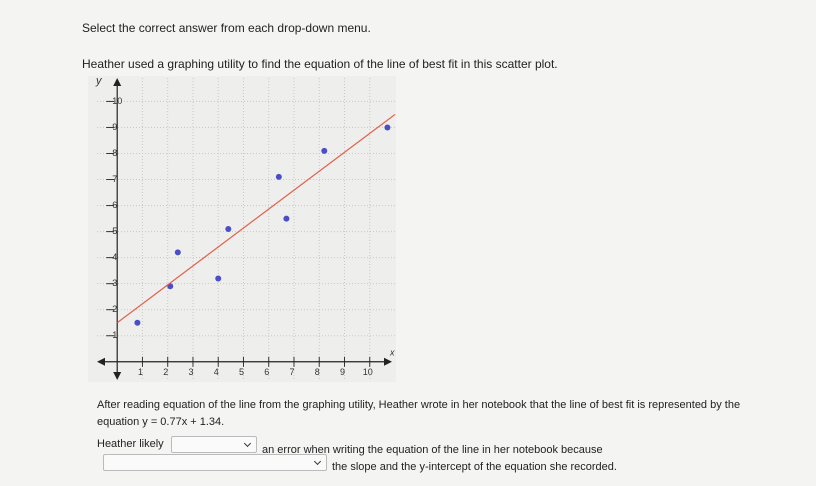 The width and height of the screenshot is (816, 486). Describe the element at coordinates (140, 372) in the screenshot. I see `x-tick-label: 1` at that location.